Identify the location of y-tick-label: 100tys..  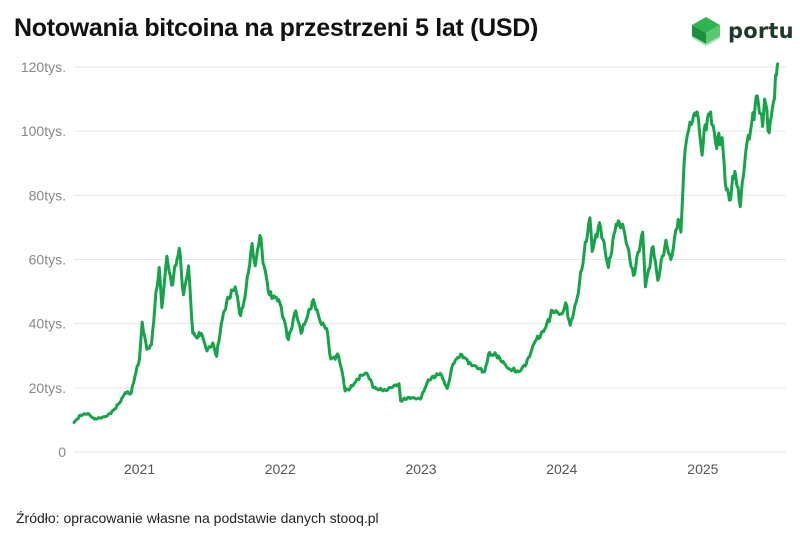
(43, 131).